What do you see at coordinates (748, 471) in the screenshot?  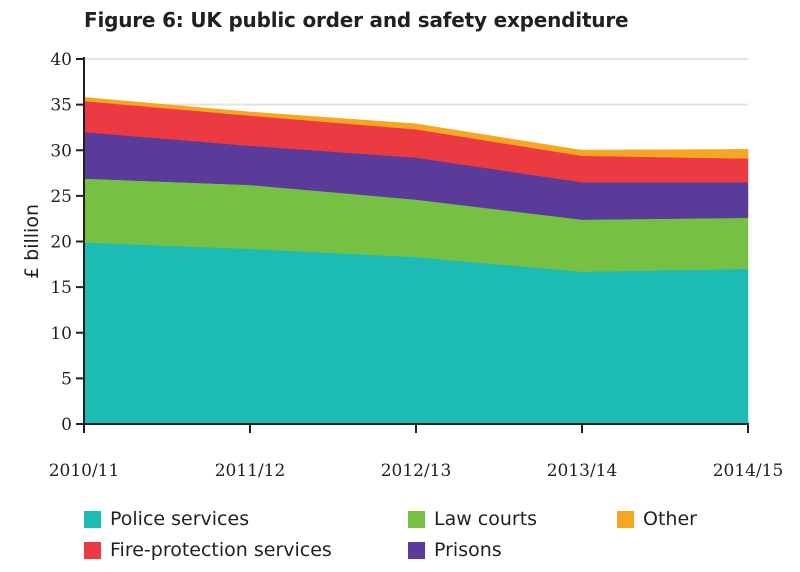 I see `x-tick-label: 2014/15` at bounding box center [748, 471].